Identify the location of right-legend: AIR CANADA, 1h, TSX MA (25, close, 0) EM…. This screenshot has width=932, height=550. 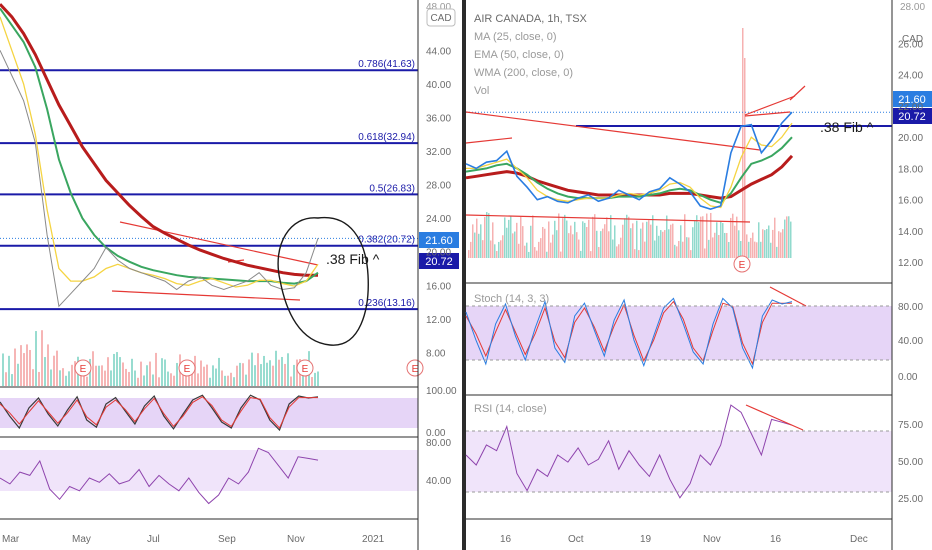
(531, 55).